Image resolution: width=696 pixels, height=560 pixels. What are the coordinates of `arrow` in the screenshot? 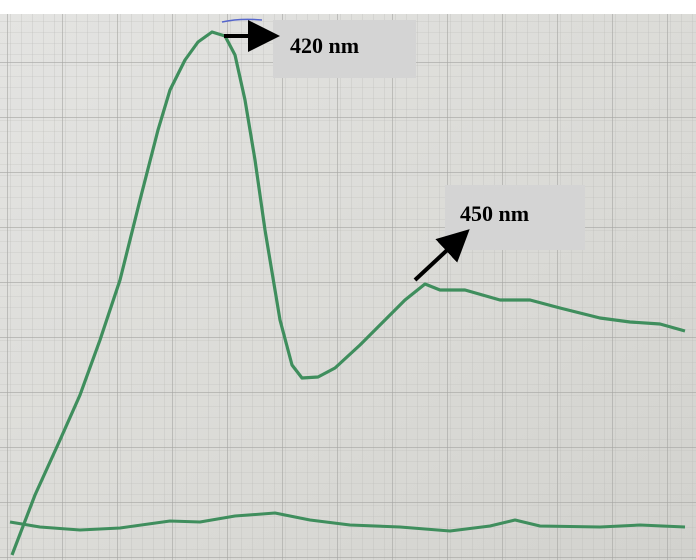 It's located at (441, 255).